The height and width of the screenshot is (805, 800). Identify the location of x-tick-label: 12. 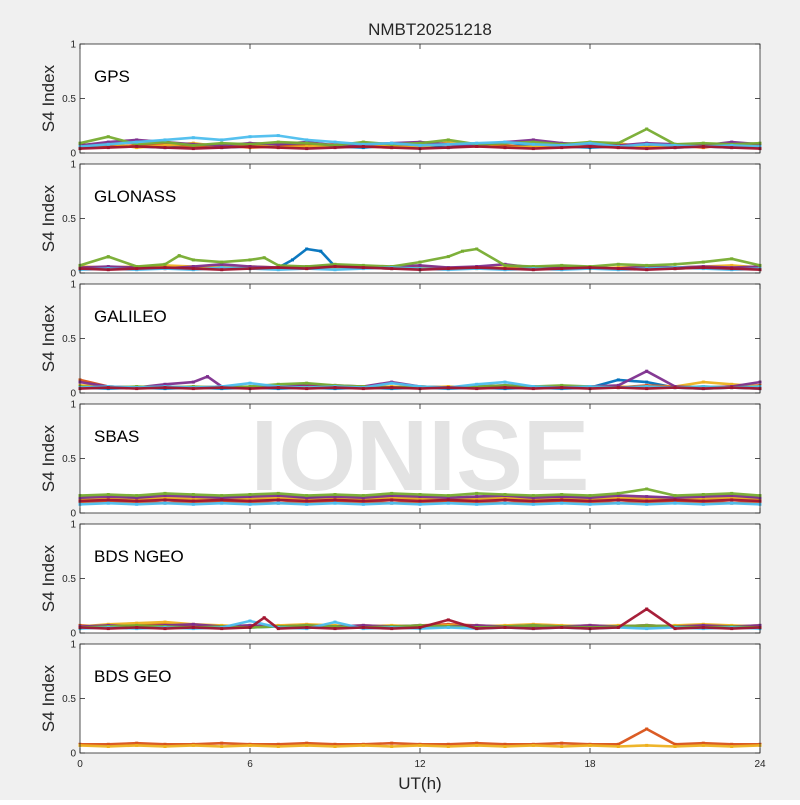
(420, 764).